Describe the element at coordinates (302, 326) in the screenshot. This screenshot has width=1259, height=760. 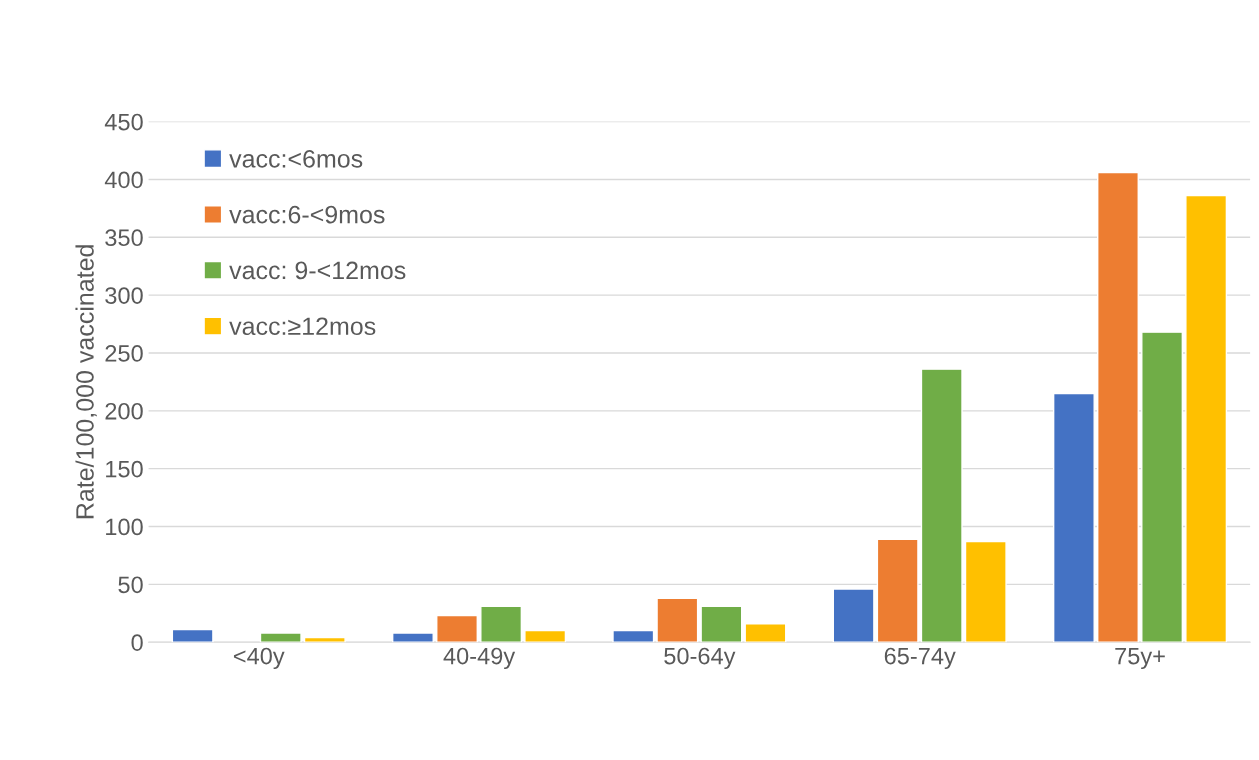
I see `legend-label: vacc:≥12mos` at that location.